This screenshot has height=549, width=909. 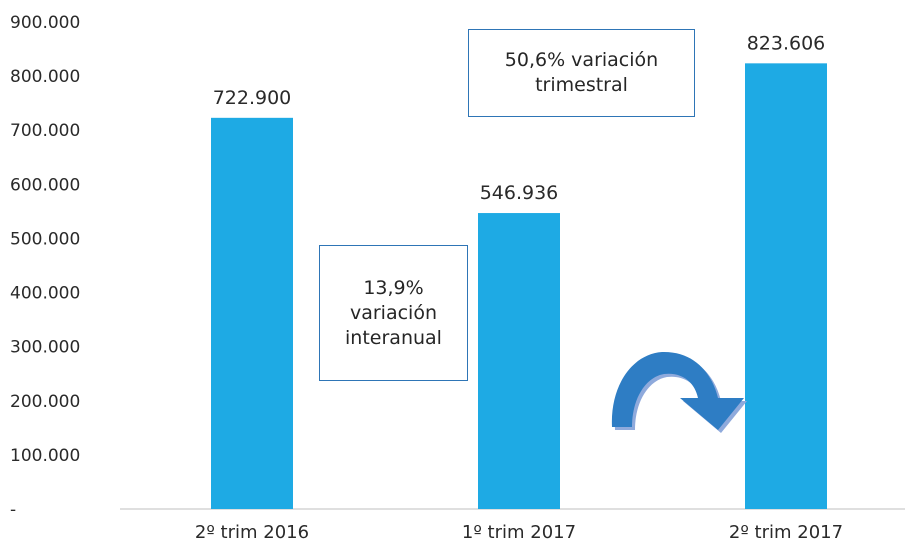 What do you see at coordinates (45, 23) in the screenshot?
I see `y-tick-label: 900.000` at bounding box center [45, 23].